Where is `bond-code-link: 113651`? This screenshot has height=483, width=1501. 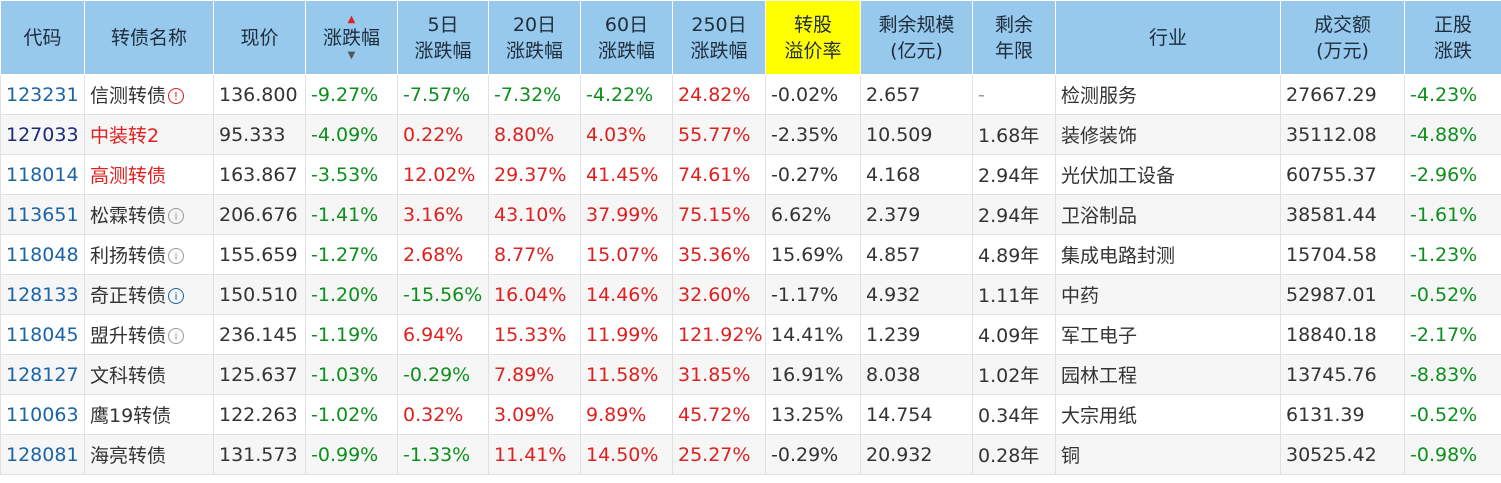 bond-code-link: 113651 is located at coordinates (42, 214).